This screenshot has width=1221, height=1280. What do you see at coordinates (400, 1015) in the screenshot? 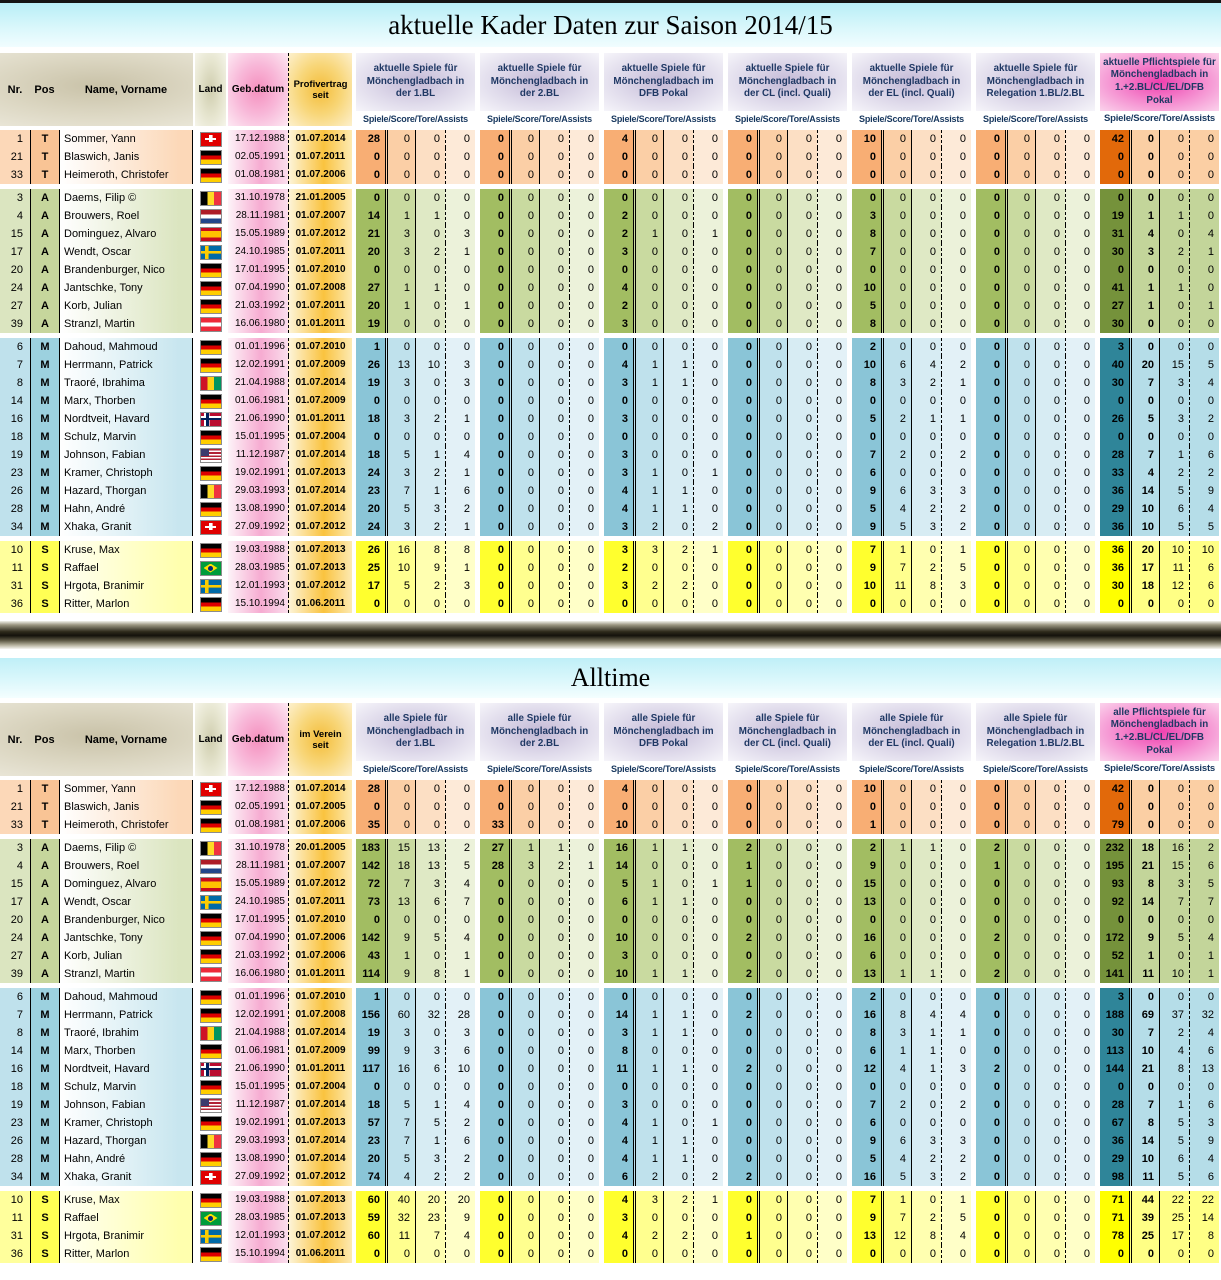
I see `stat-cell: 60` at bounding box center [400, 1015].